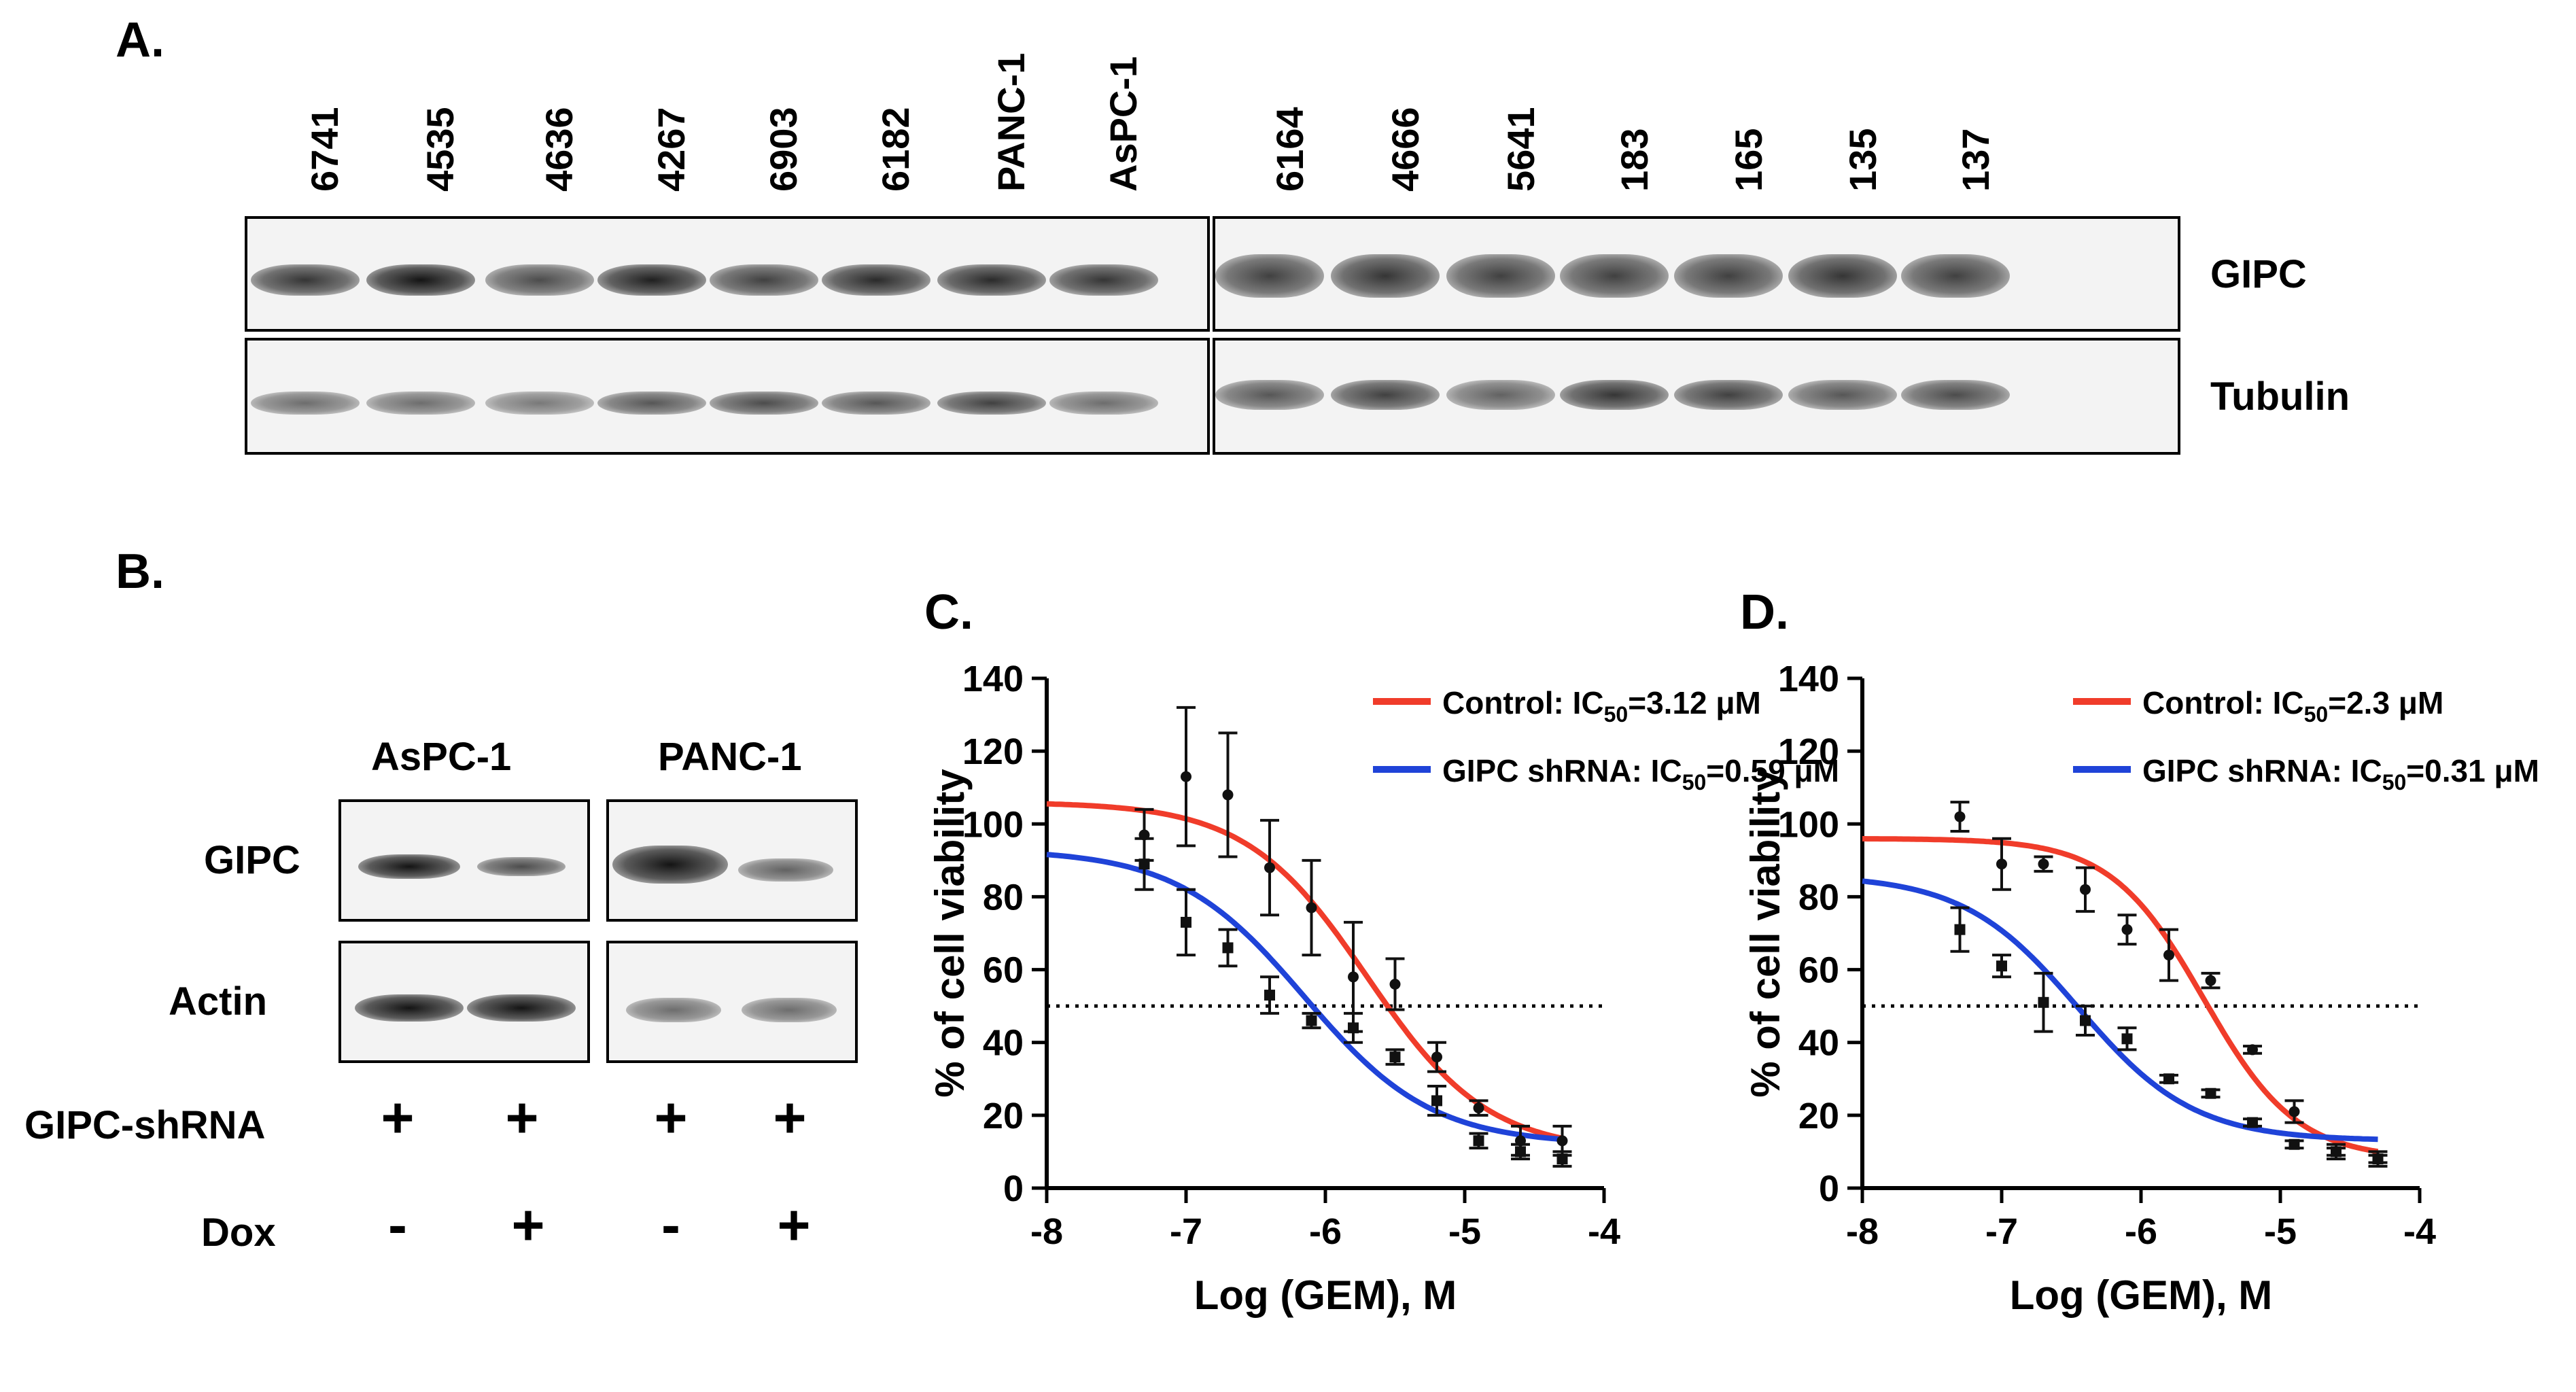  I want to click on panel-b-row-label-gipc: GIPC, so click(252, 860).